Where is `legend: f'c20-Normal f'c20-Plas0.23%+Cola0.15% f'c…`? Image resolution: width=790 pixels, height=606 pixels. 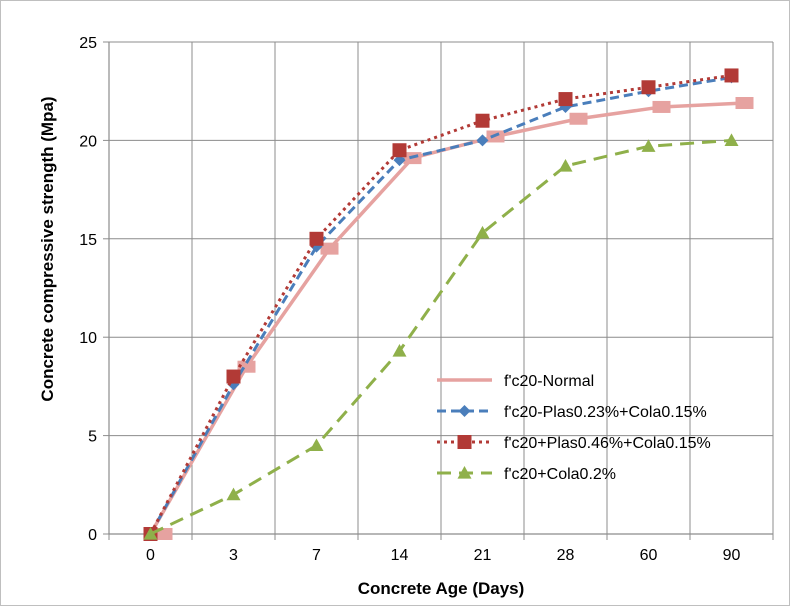 legend: f'c20-Normal f'c20-Plas0.23%+Cola0.15% f'c… is located at coordinates (574, 428).